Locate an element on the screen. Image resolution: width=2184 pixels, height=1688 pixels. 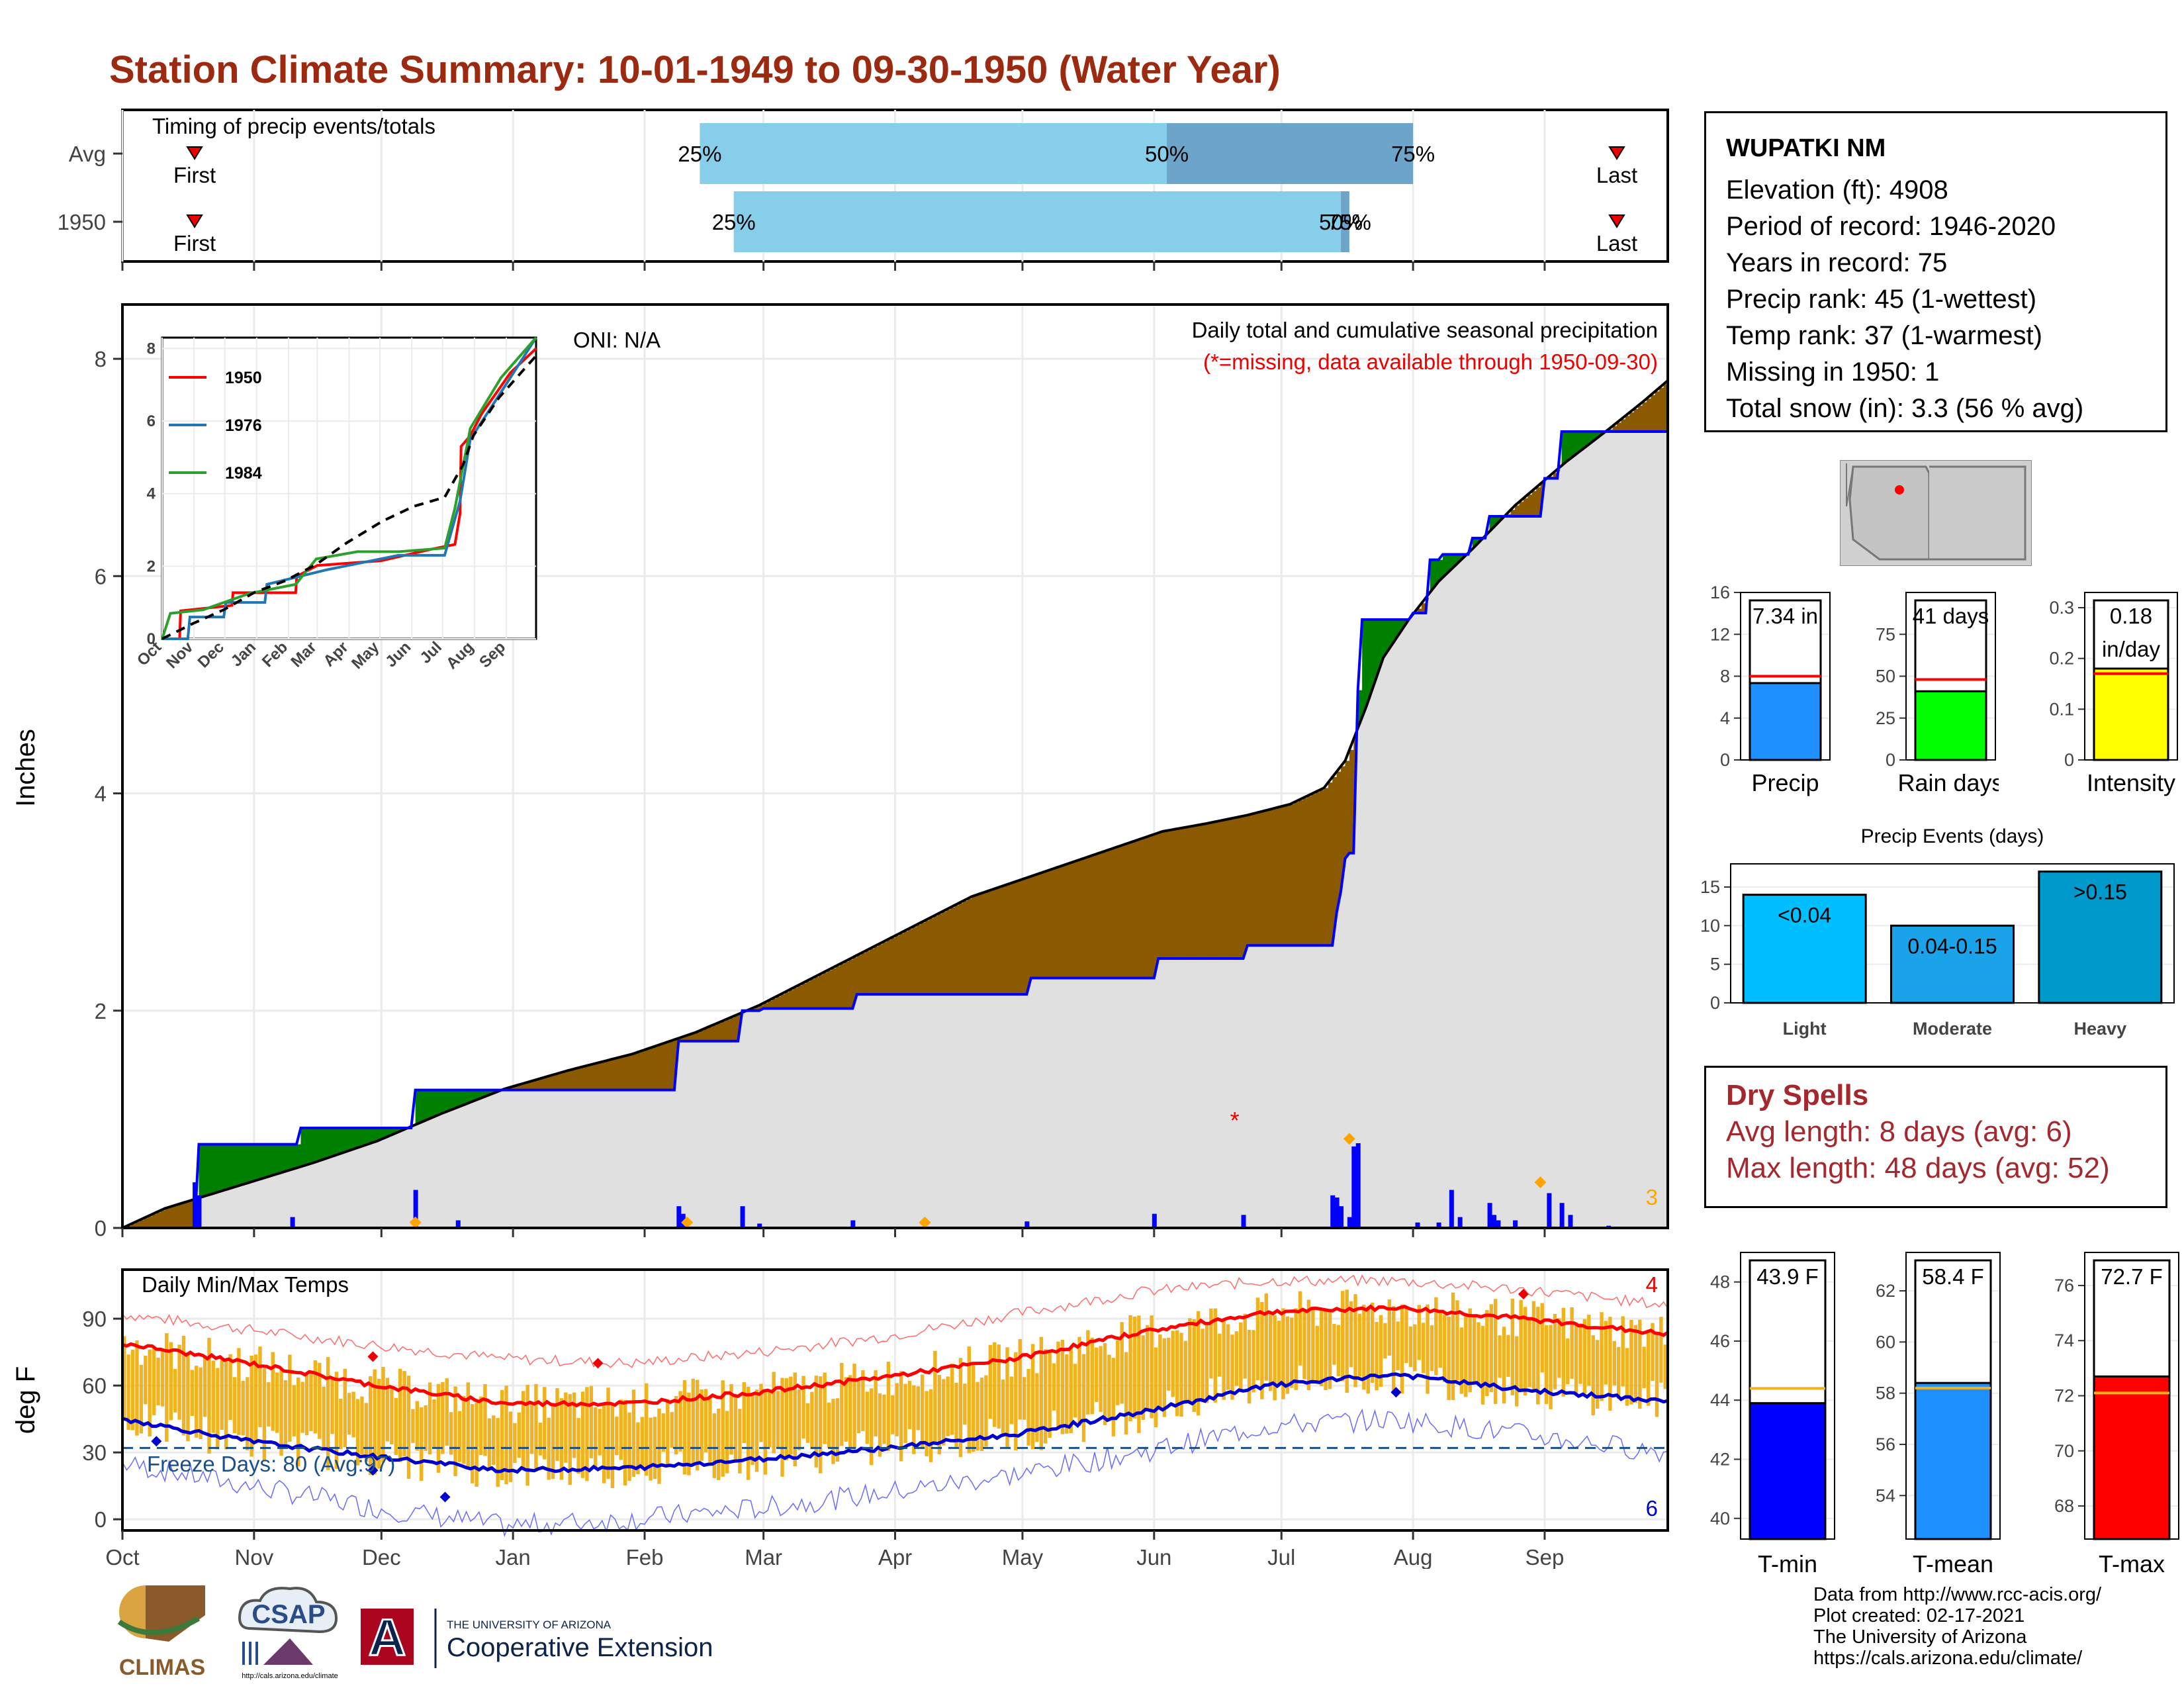
precip-y-tick-label: 6 is located at coordinates (101, 576).